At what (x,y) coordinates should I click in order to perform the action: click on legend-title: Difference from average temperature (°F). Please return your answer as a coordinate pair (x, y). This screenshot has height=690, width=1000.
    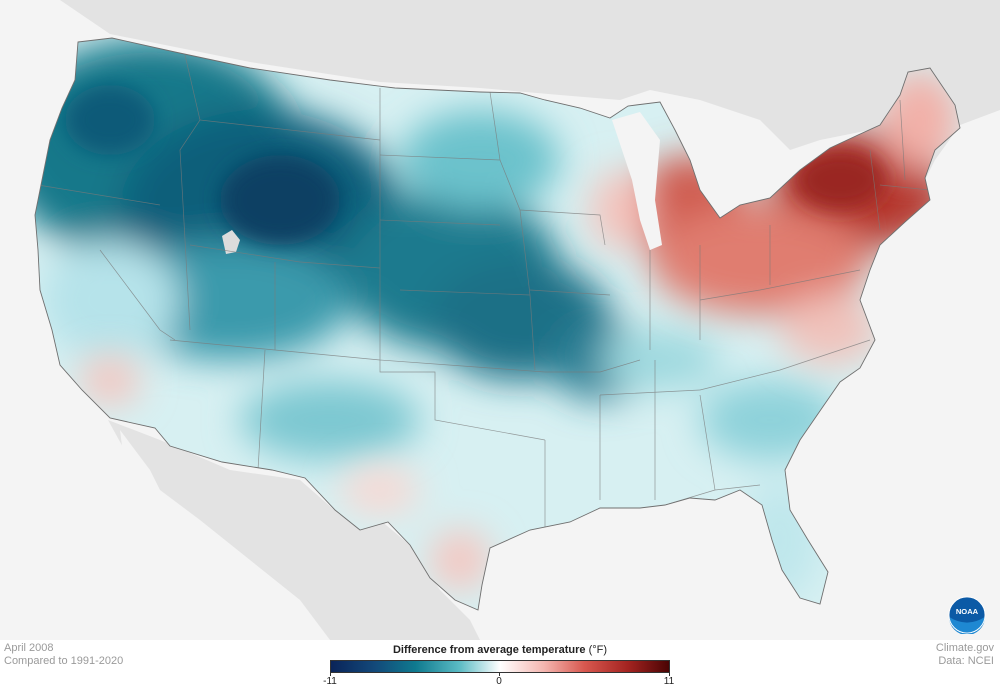
    Looking at the image, I should click on (500, 650).